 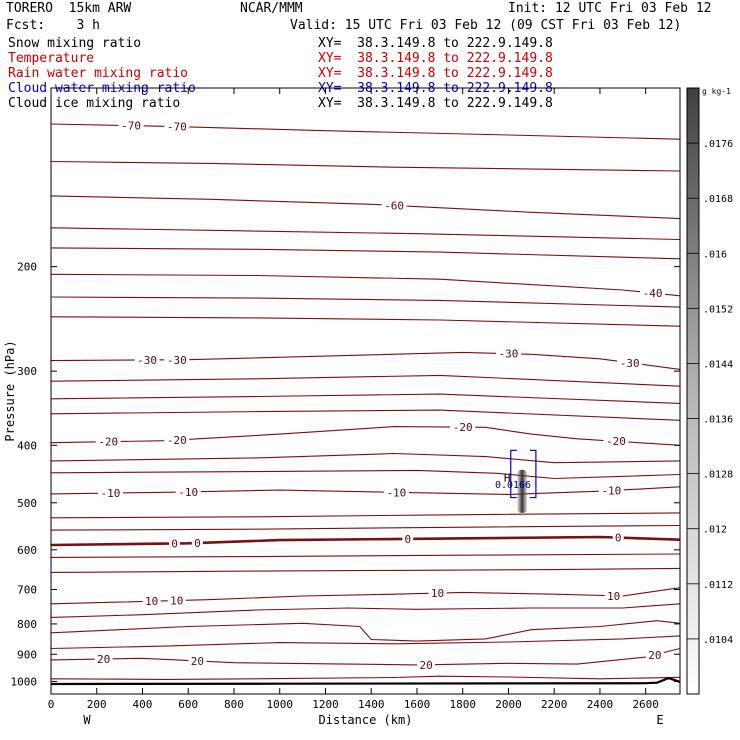 I want to click on x-tick-label: 1600, so click(x=417, y=704).